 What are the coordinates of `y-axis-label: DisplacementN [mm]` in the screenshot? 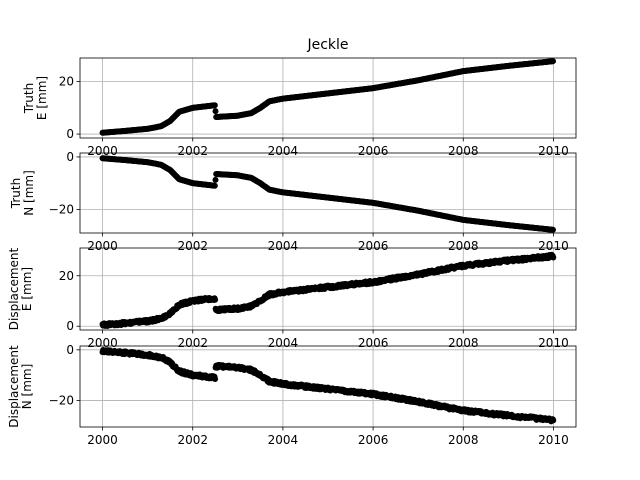 It's located at (20, 386).